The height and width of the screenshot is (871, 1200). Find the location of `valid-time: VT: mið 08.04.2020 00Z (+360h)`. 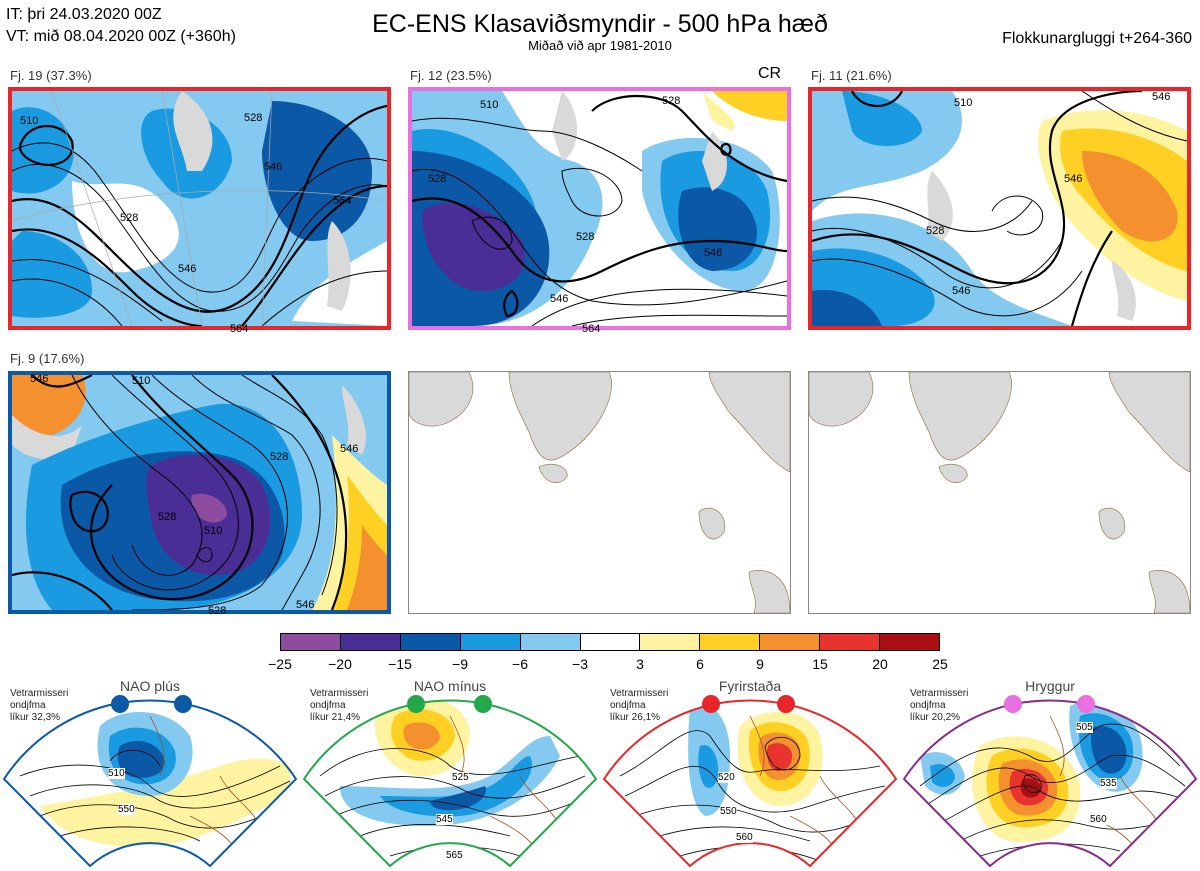

valid-time: VT: mið 08.04.2020 00Z (+360h) is located at coordinates (121, 36).